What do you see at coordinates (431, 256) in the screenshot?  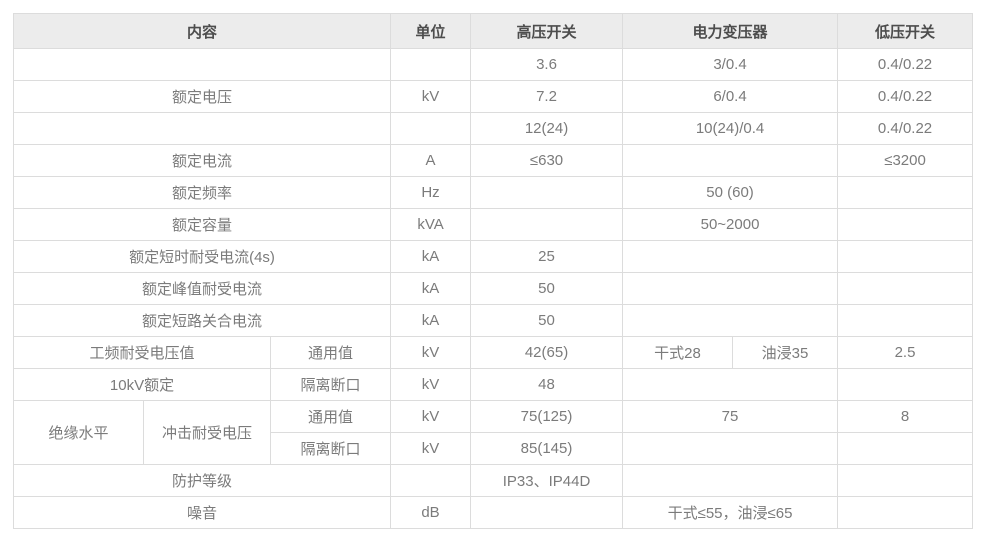 I see `cell-short-time-unit: kA` at bounding box center [431, 256].